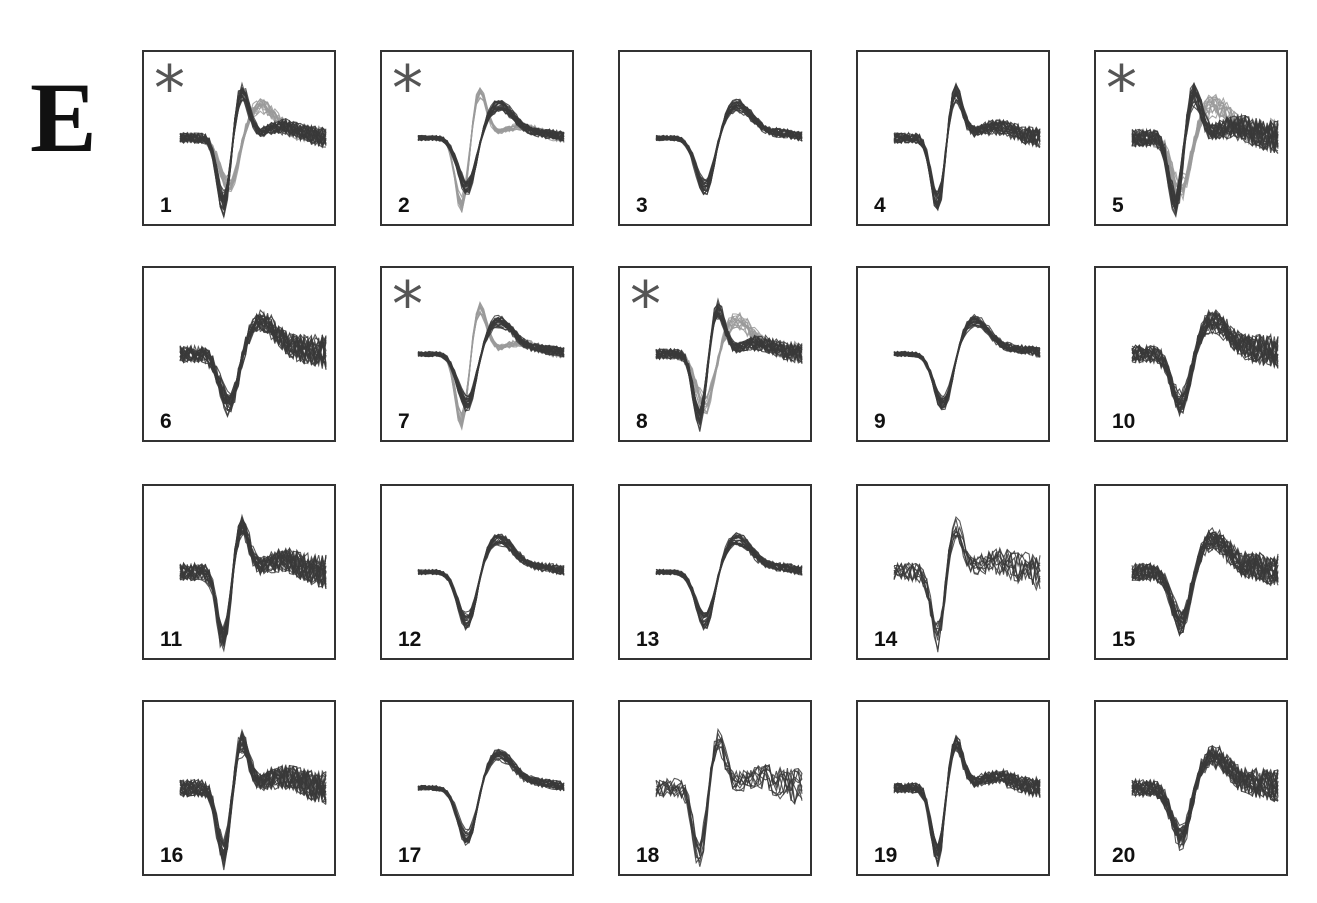  What do you see at coordinates (1124, 855) in the screenshot?
I see `panel-number: 20` at bounding box center [1124, 855].